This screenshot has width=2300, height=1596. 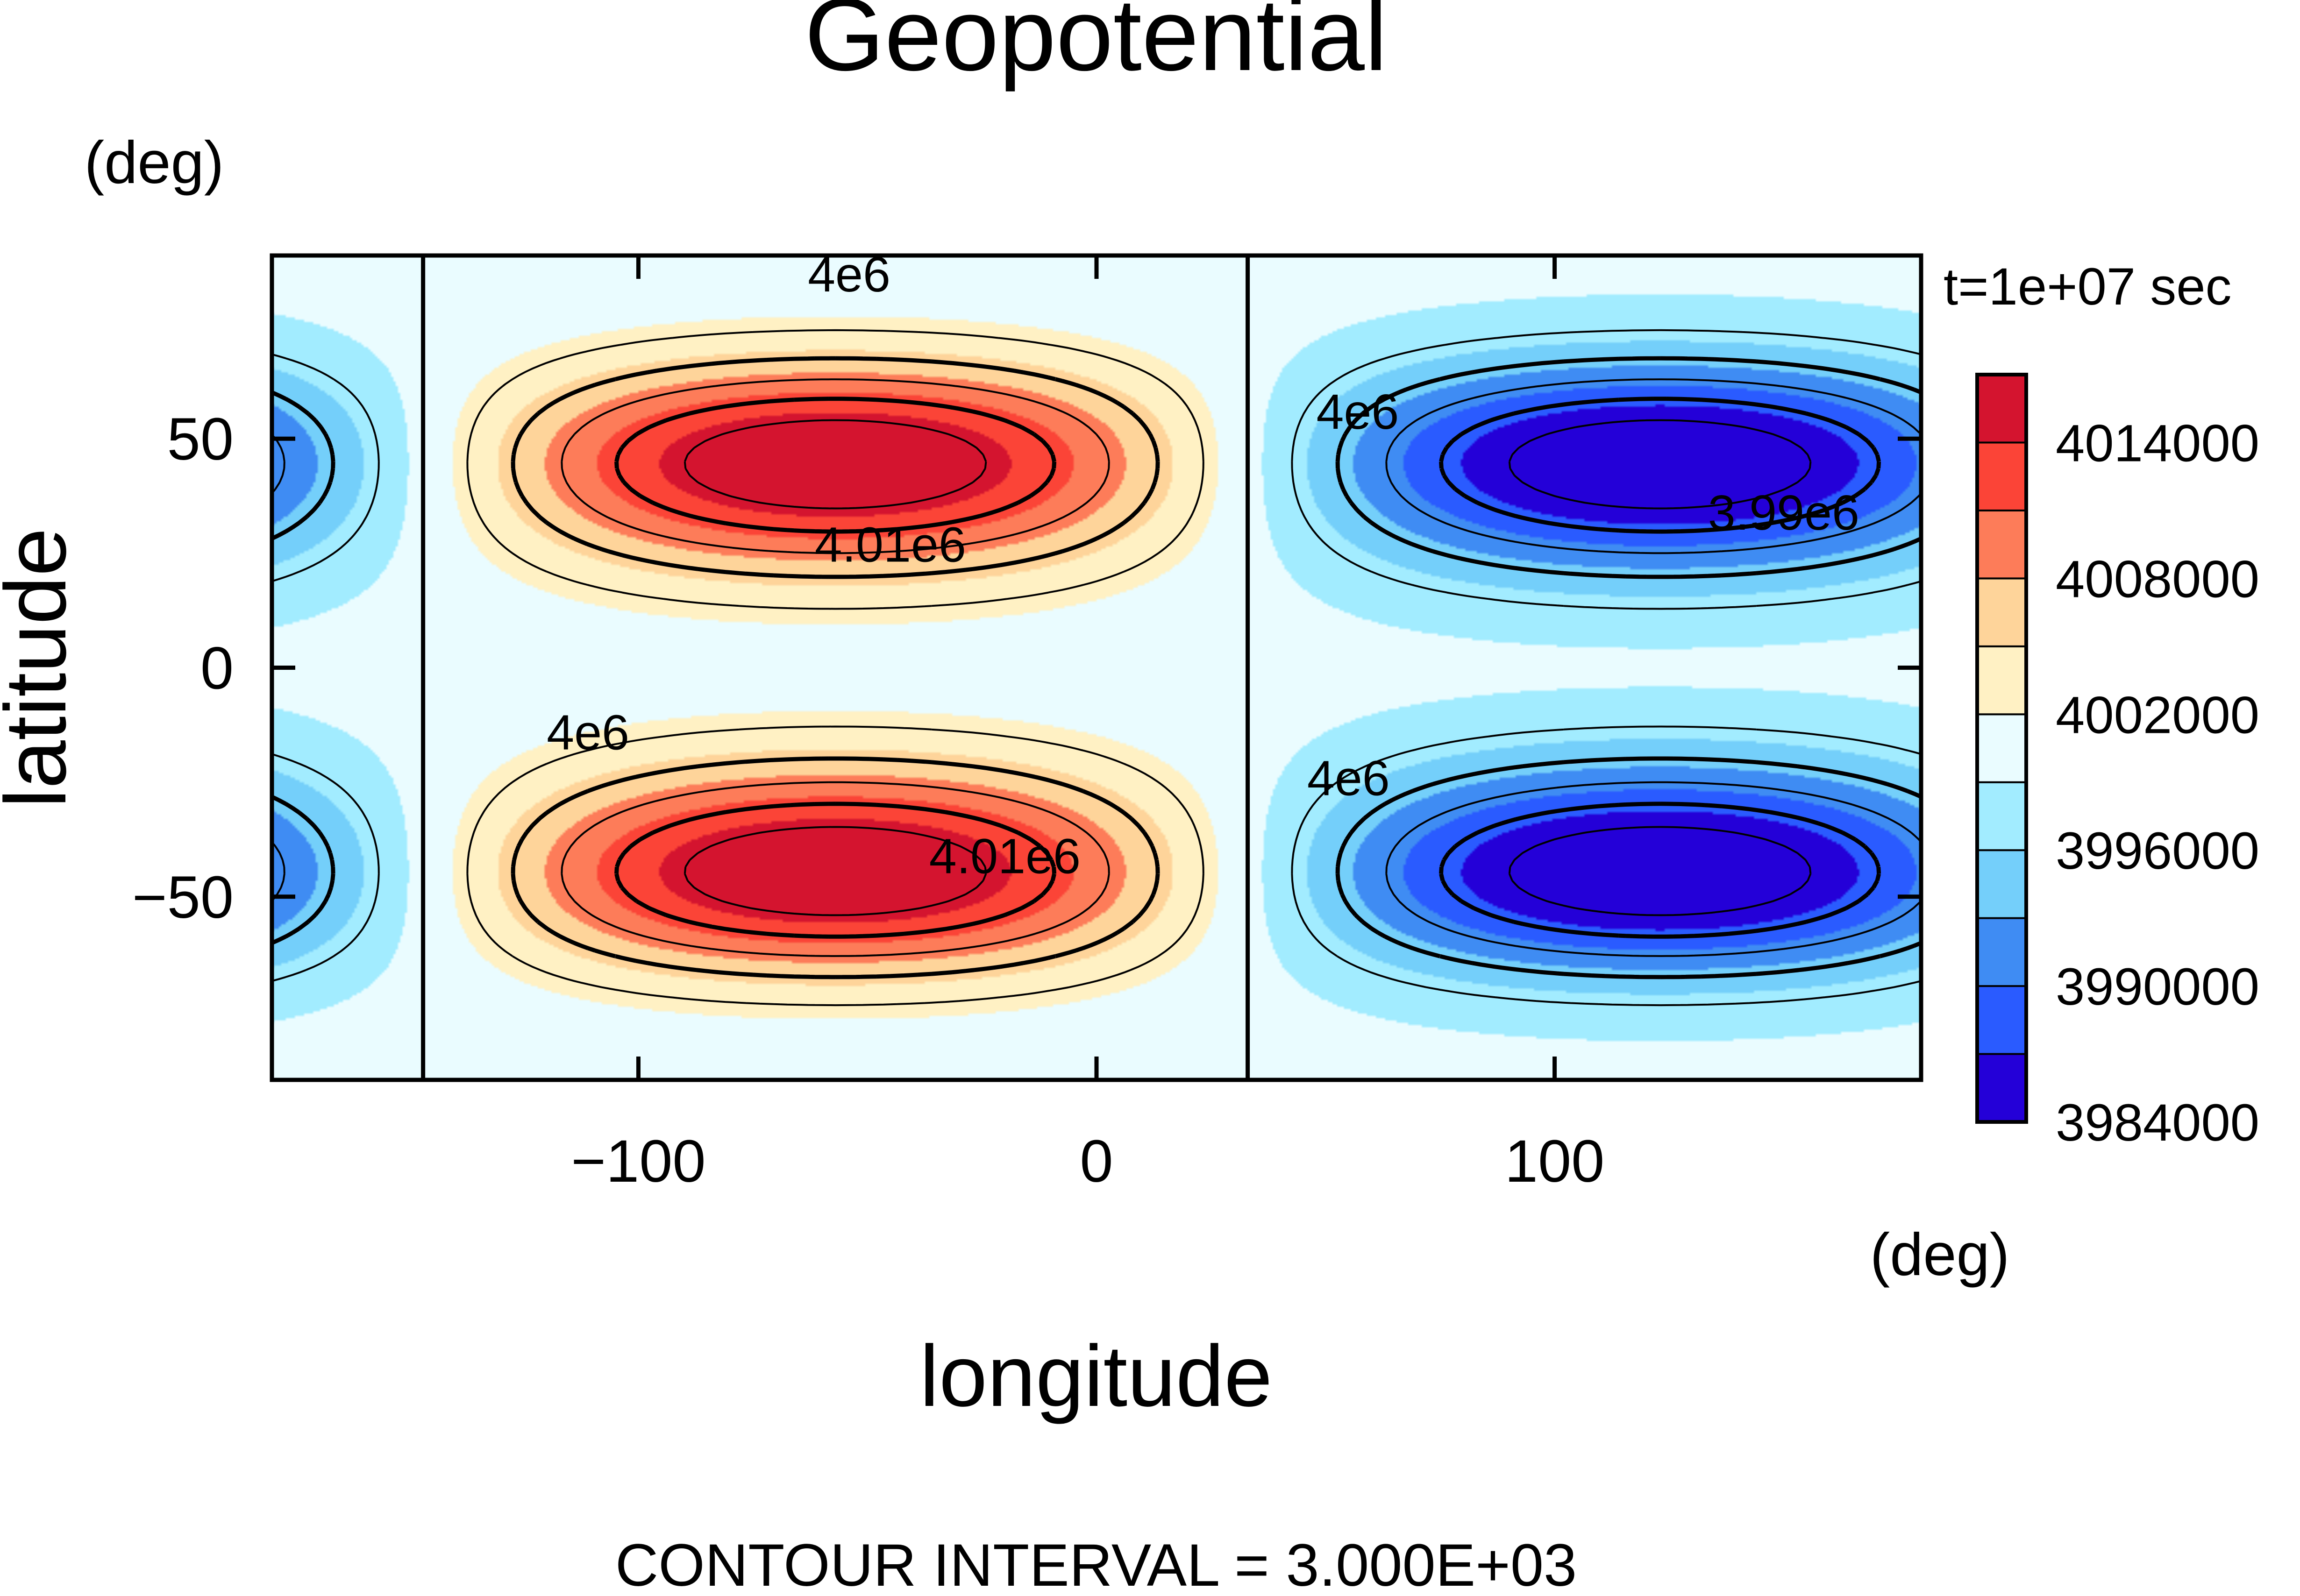 What do you see at coordinates (2157, 443) in the screenshot?
I see `colorbar-tick-label: 4014000` at bounding box center [2157, 443].